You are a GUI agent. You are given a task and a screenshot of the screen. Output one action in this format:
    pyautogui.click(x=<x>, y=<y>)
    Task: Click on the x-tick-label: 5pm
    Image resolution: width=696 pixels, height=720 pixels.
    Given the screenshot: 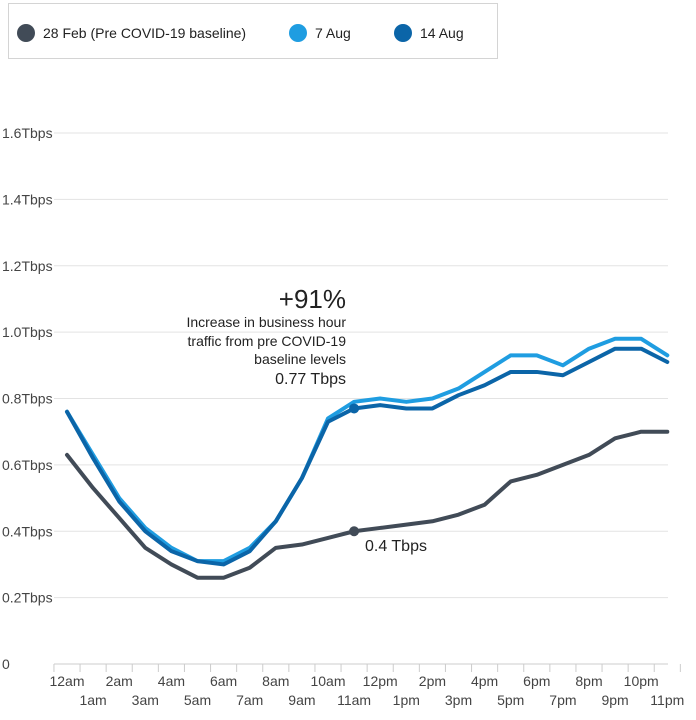 What is the action you would take?
    pyautogui.click(x=510, y=700)
    